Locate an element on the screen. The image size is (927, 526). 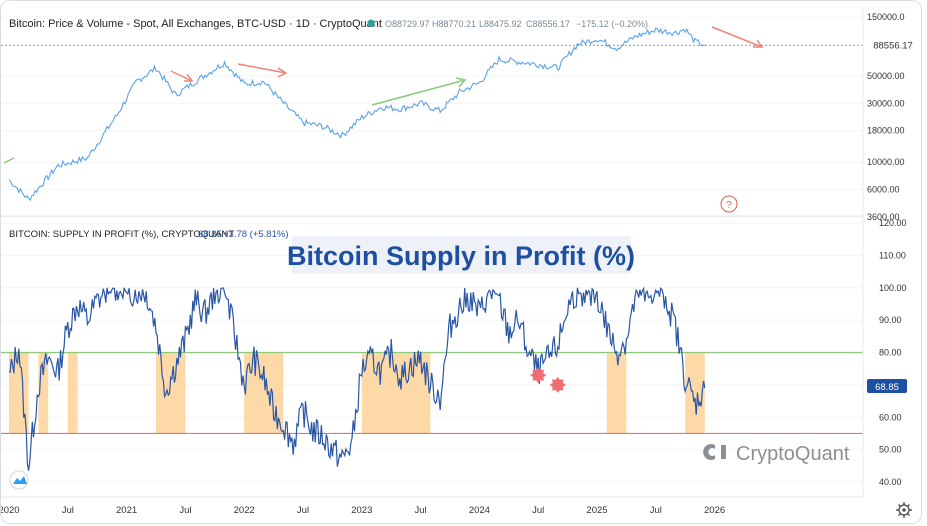
gear-icon is located at coordinates (904, 510).